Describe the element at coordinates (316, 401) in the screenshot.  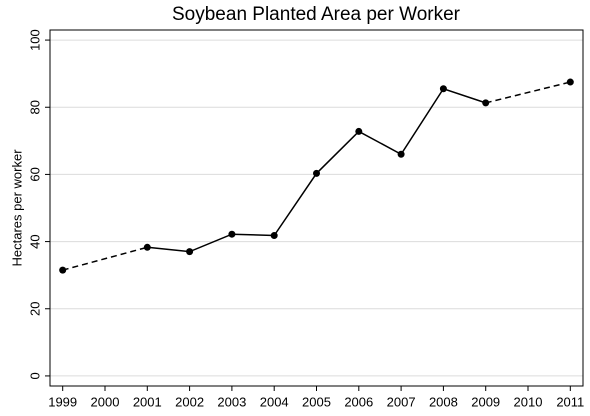
I see `x-tick-label: 2005` at that location.